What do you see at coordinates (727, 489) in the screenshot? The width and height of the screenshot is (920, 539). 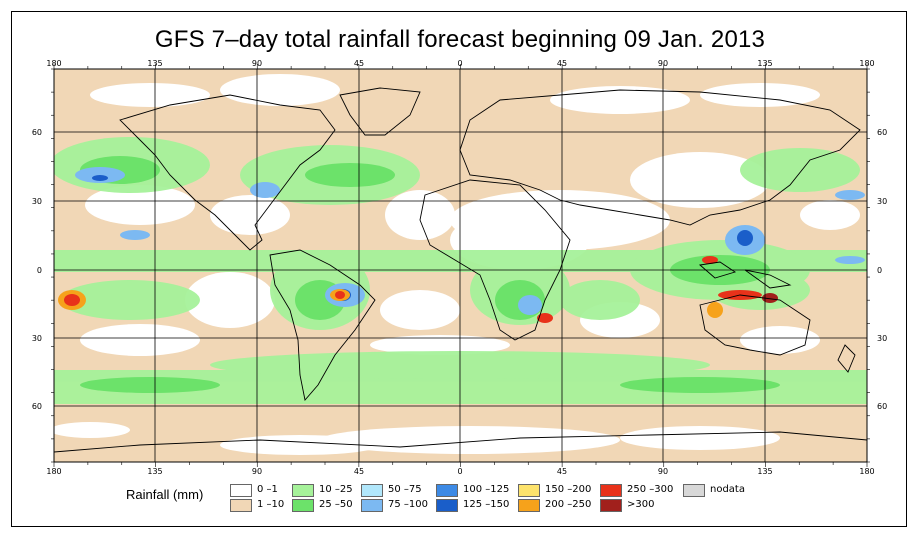 I see `legend-label: nodata` at bounding box center [727, 489].